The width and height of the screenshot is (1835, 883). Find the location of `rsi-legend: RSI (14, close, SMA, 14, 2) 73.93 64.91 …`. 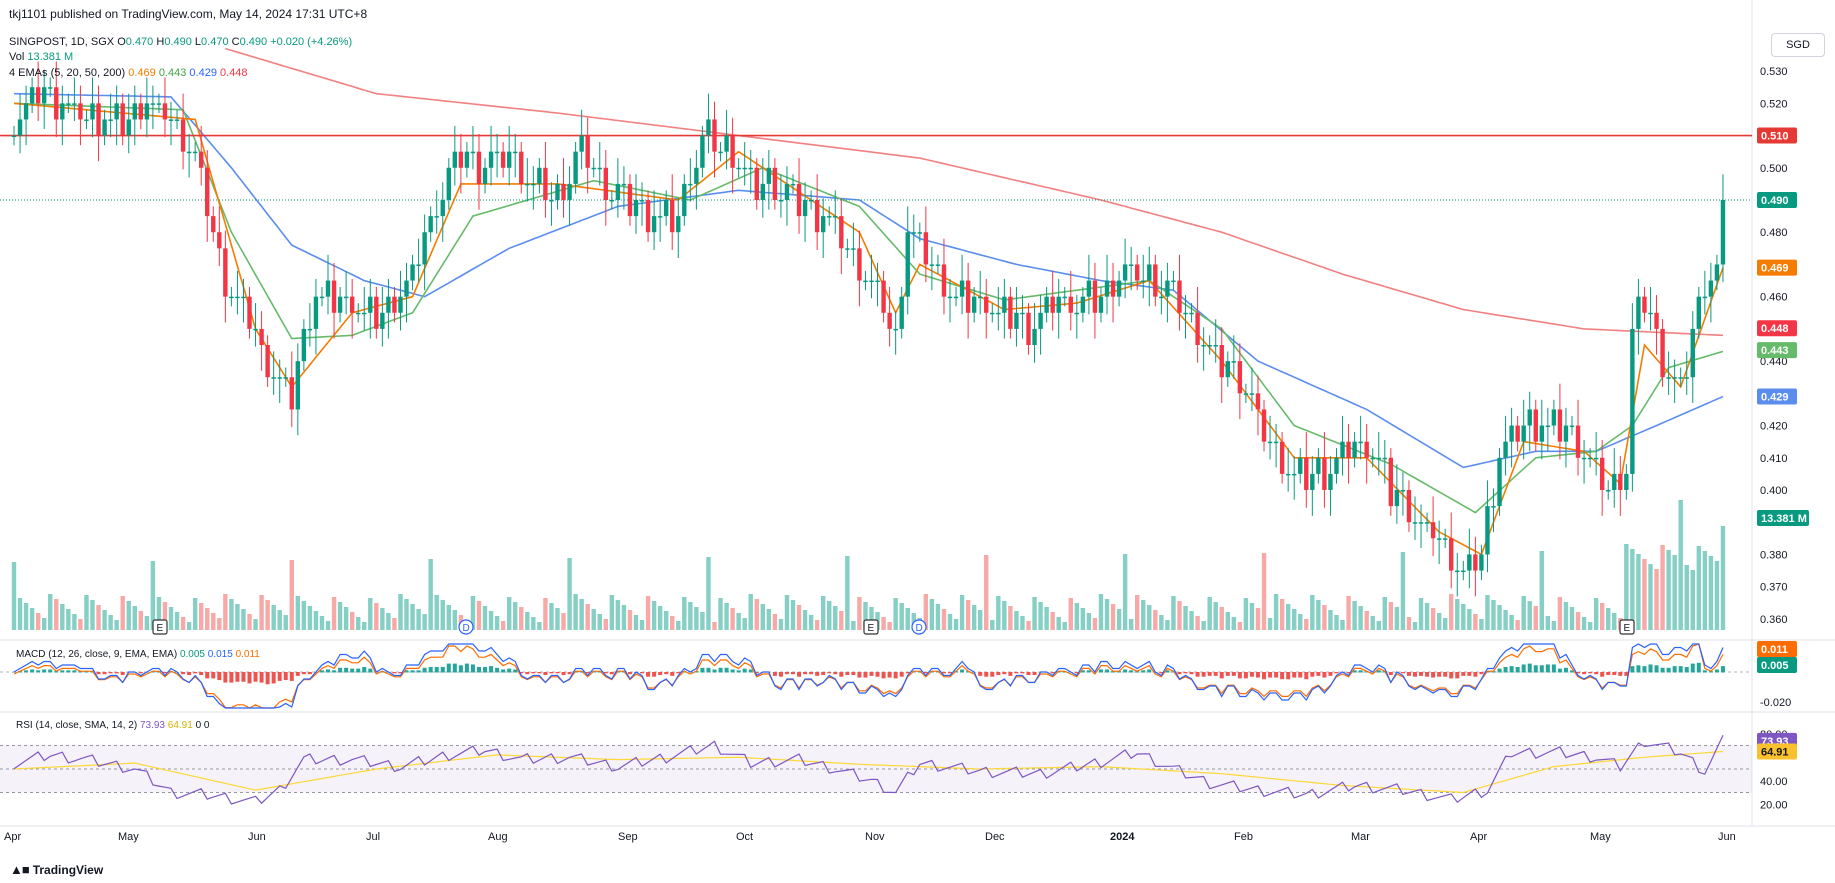

rsi-legend: RSI (14, close, SMA, 14, 2) 73.93 64.91 … is located at coordinates (113, 725).